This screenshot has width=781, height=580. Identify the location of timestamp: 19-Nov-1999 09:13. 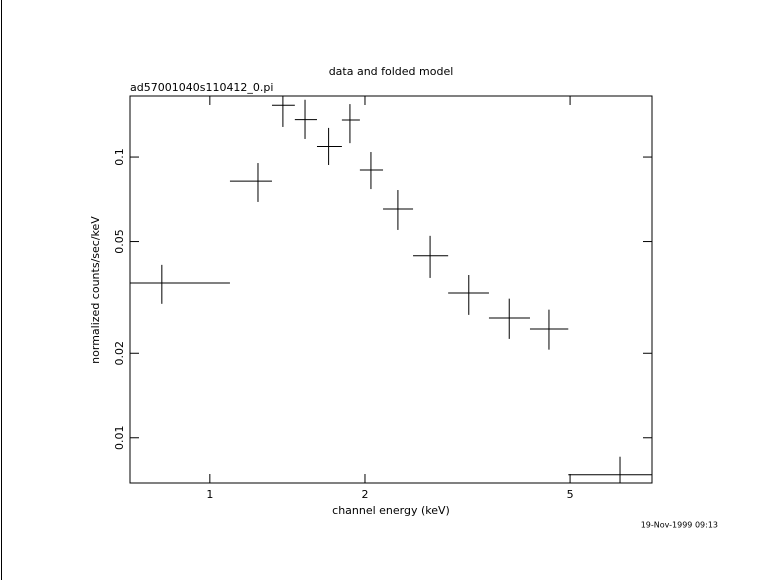
(679, 525).